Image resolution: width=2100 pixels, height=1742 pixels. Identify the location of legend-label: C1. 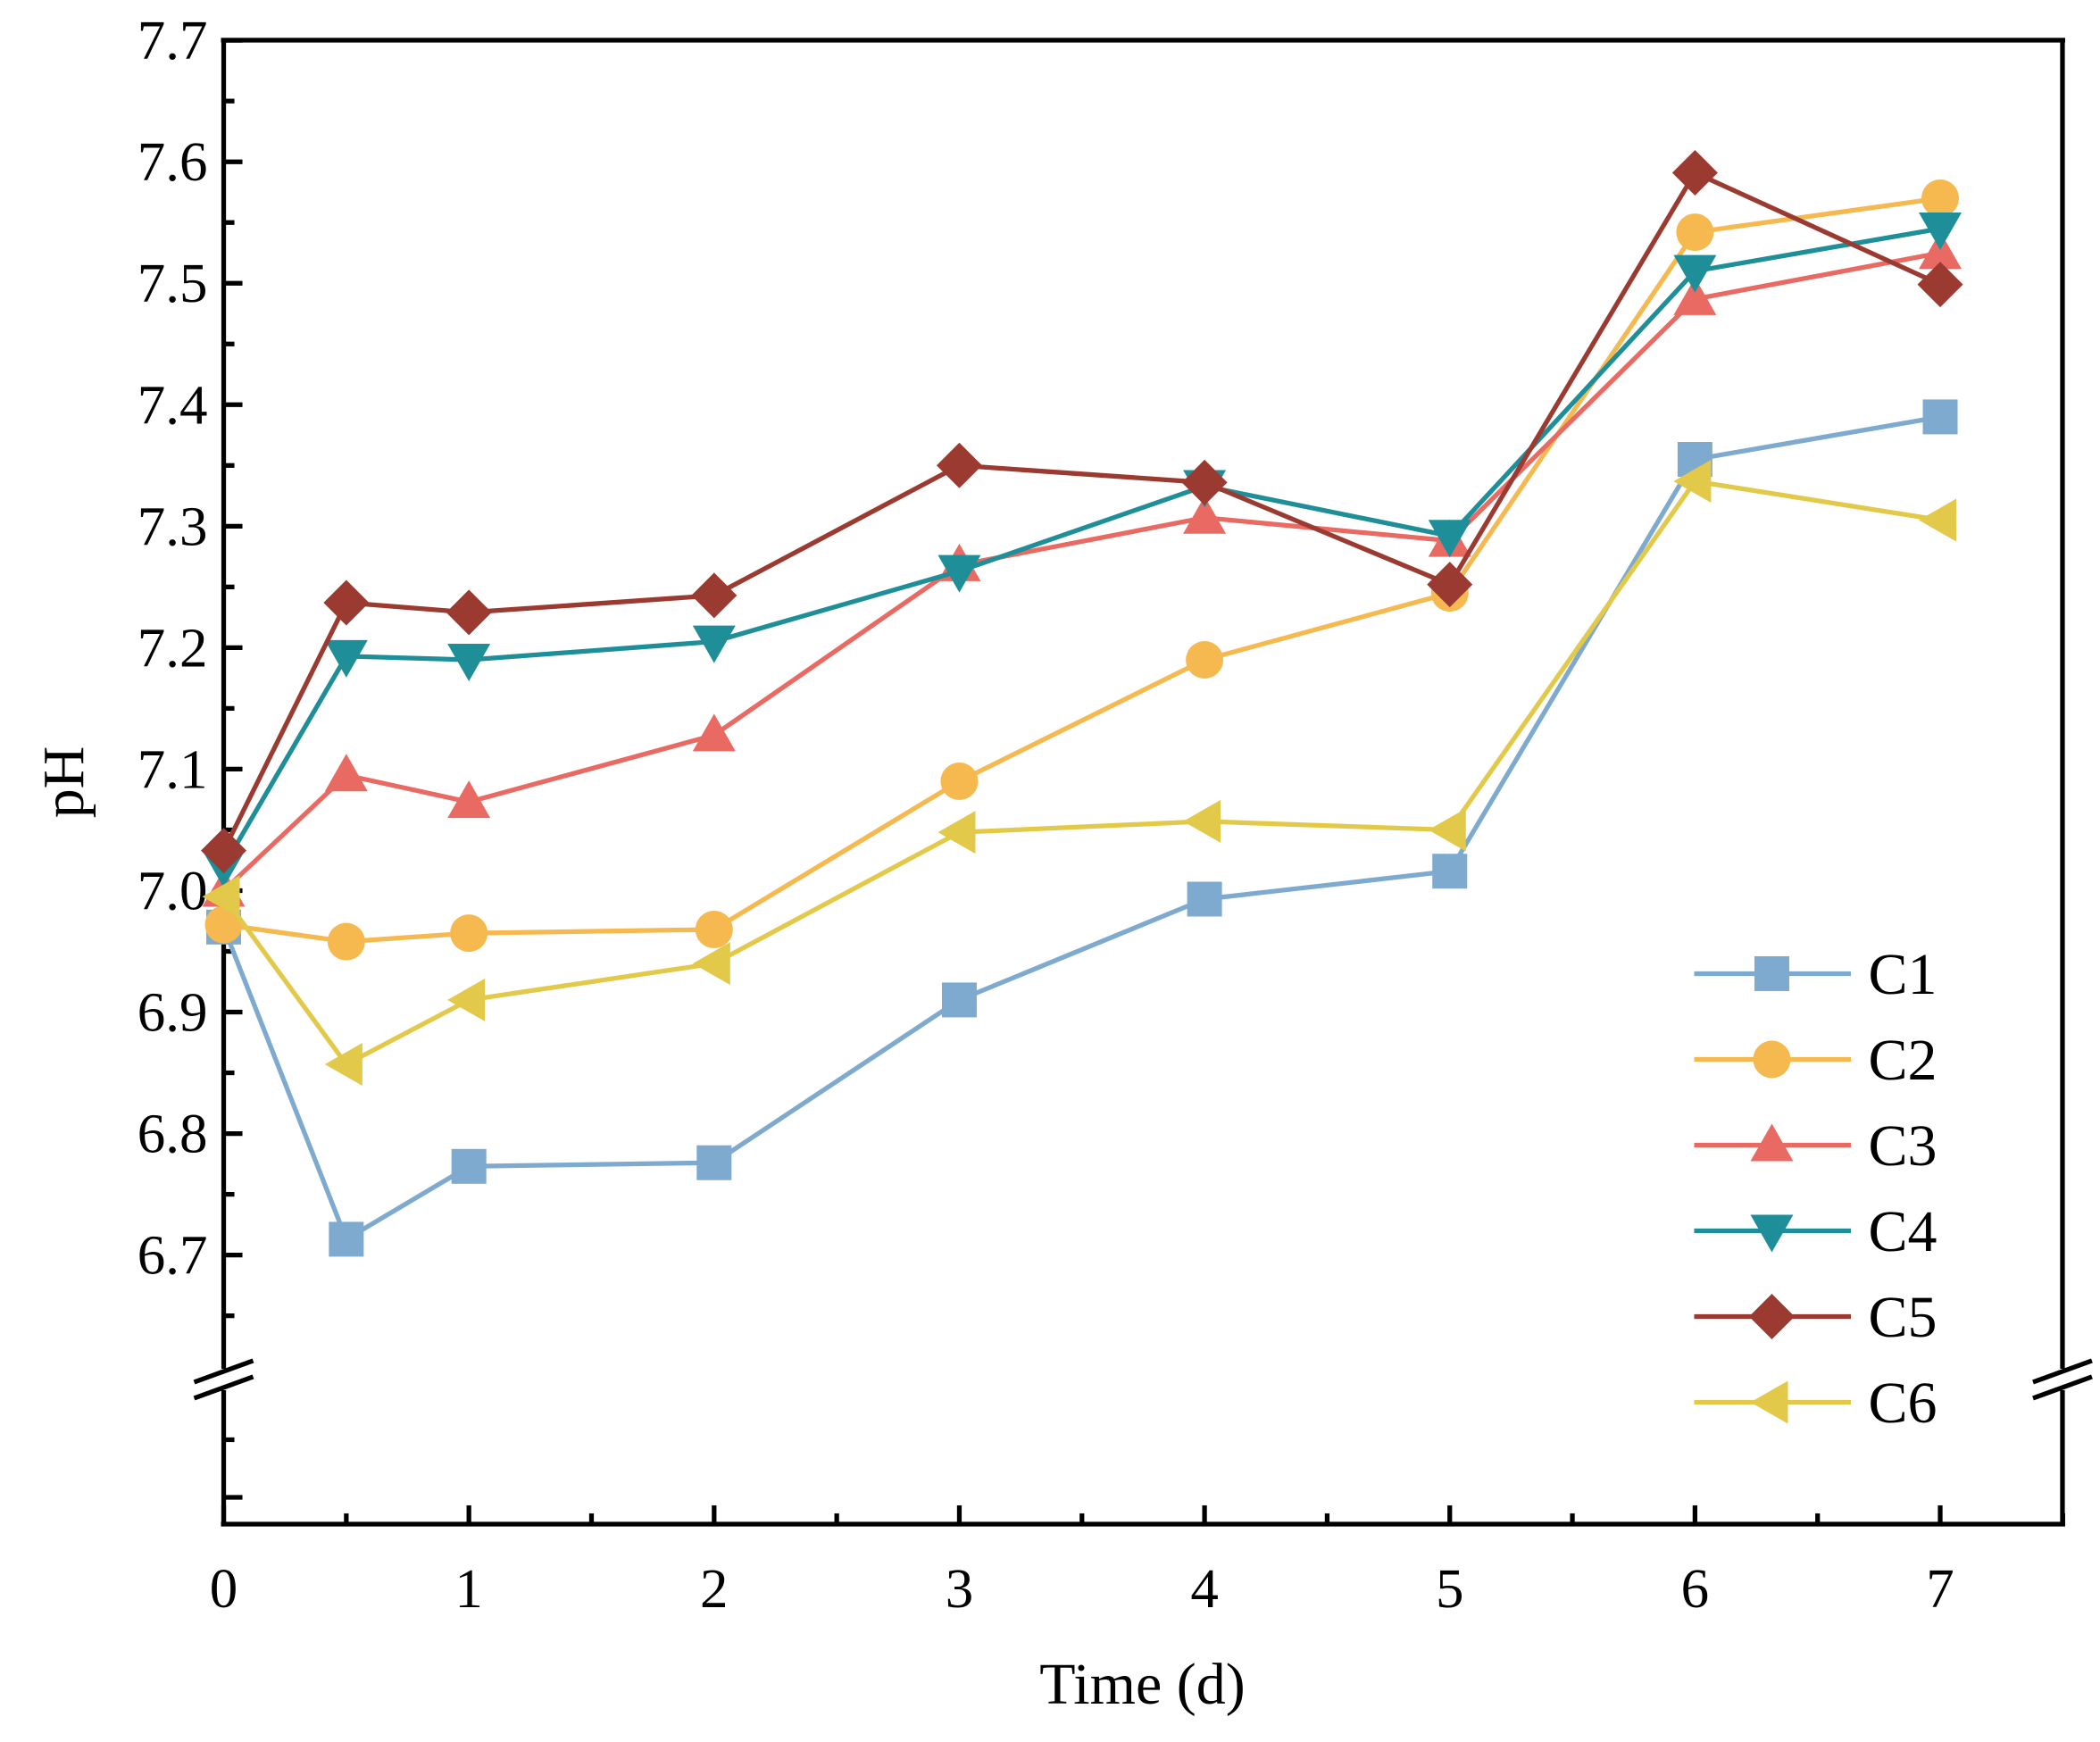
(1903, 974).